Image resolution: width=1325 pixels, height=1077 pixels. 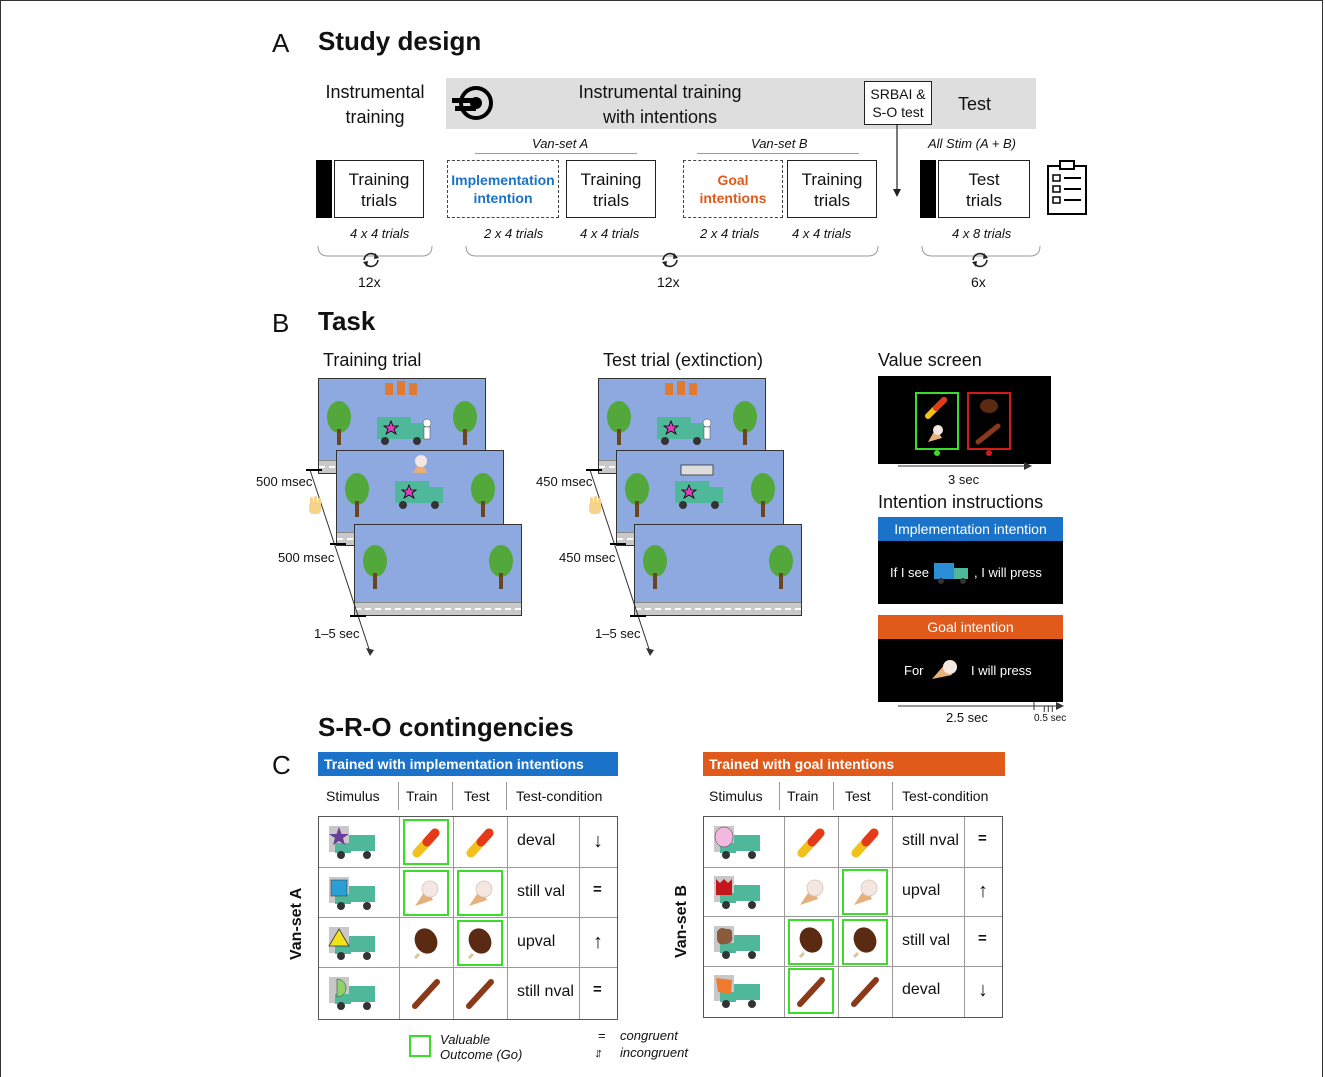 I want to click on impl-text-pre: If I see, so click(x=910, y=572).